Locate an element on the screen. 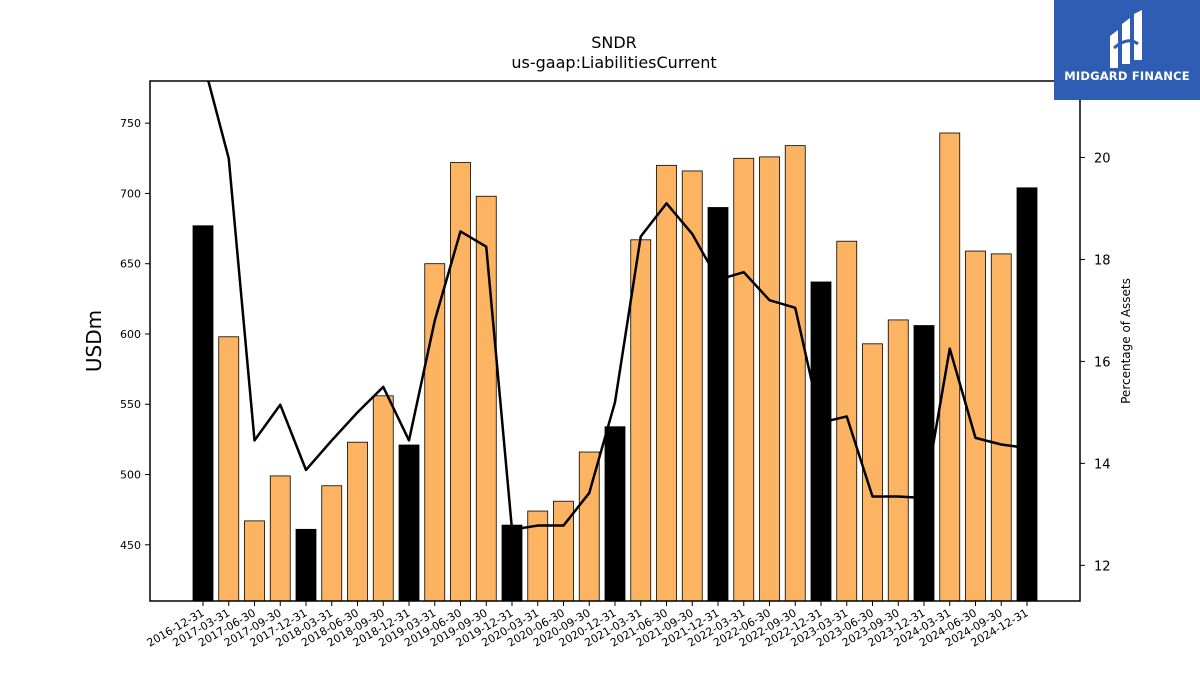 The height and width of the screenshot is (675, 1200). y-axis: 450 500 550 600 650 700 750 is located at coordinates (135, 334).